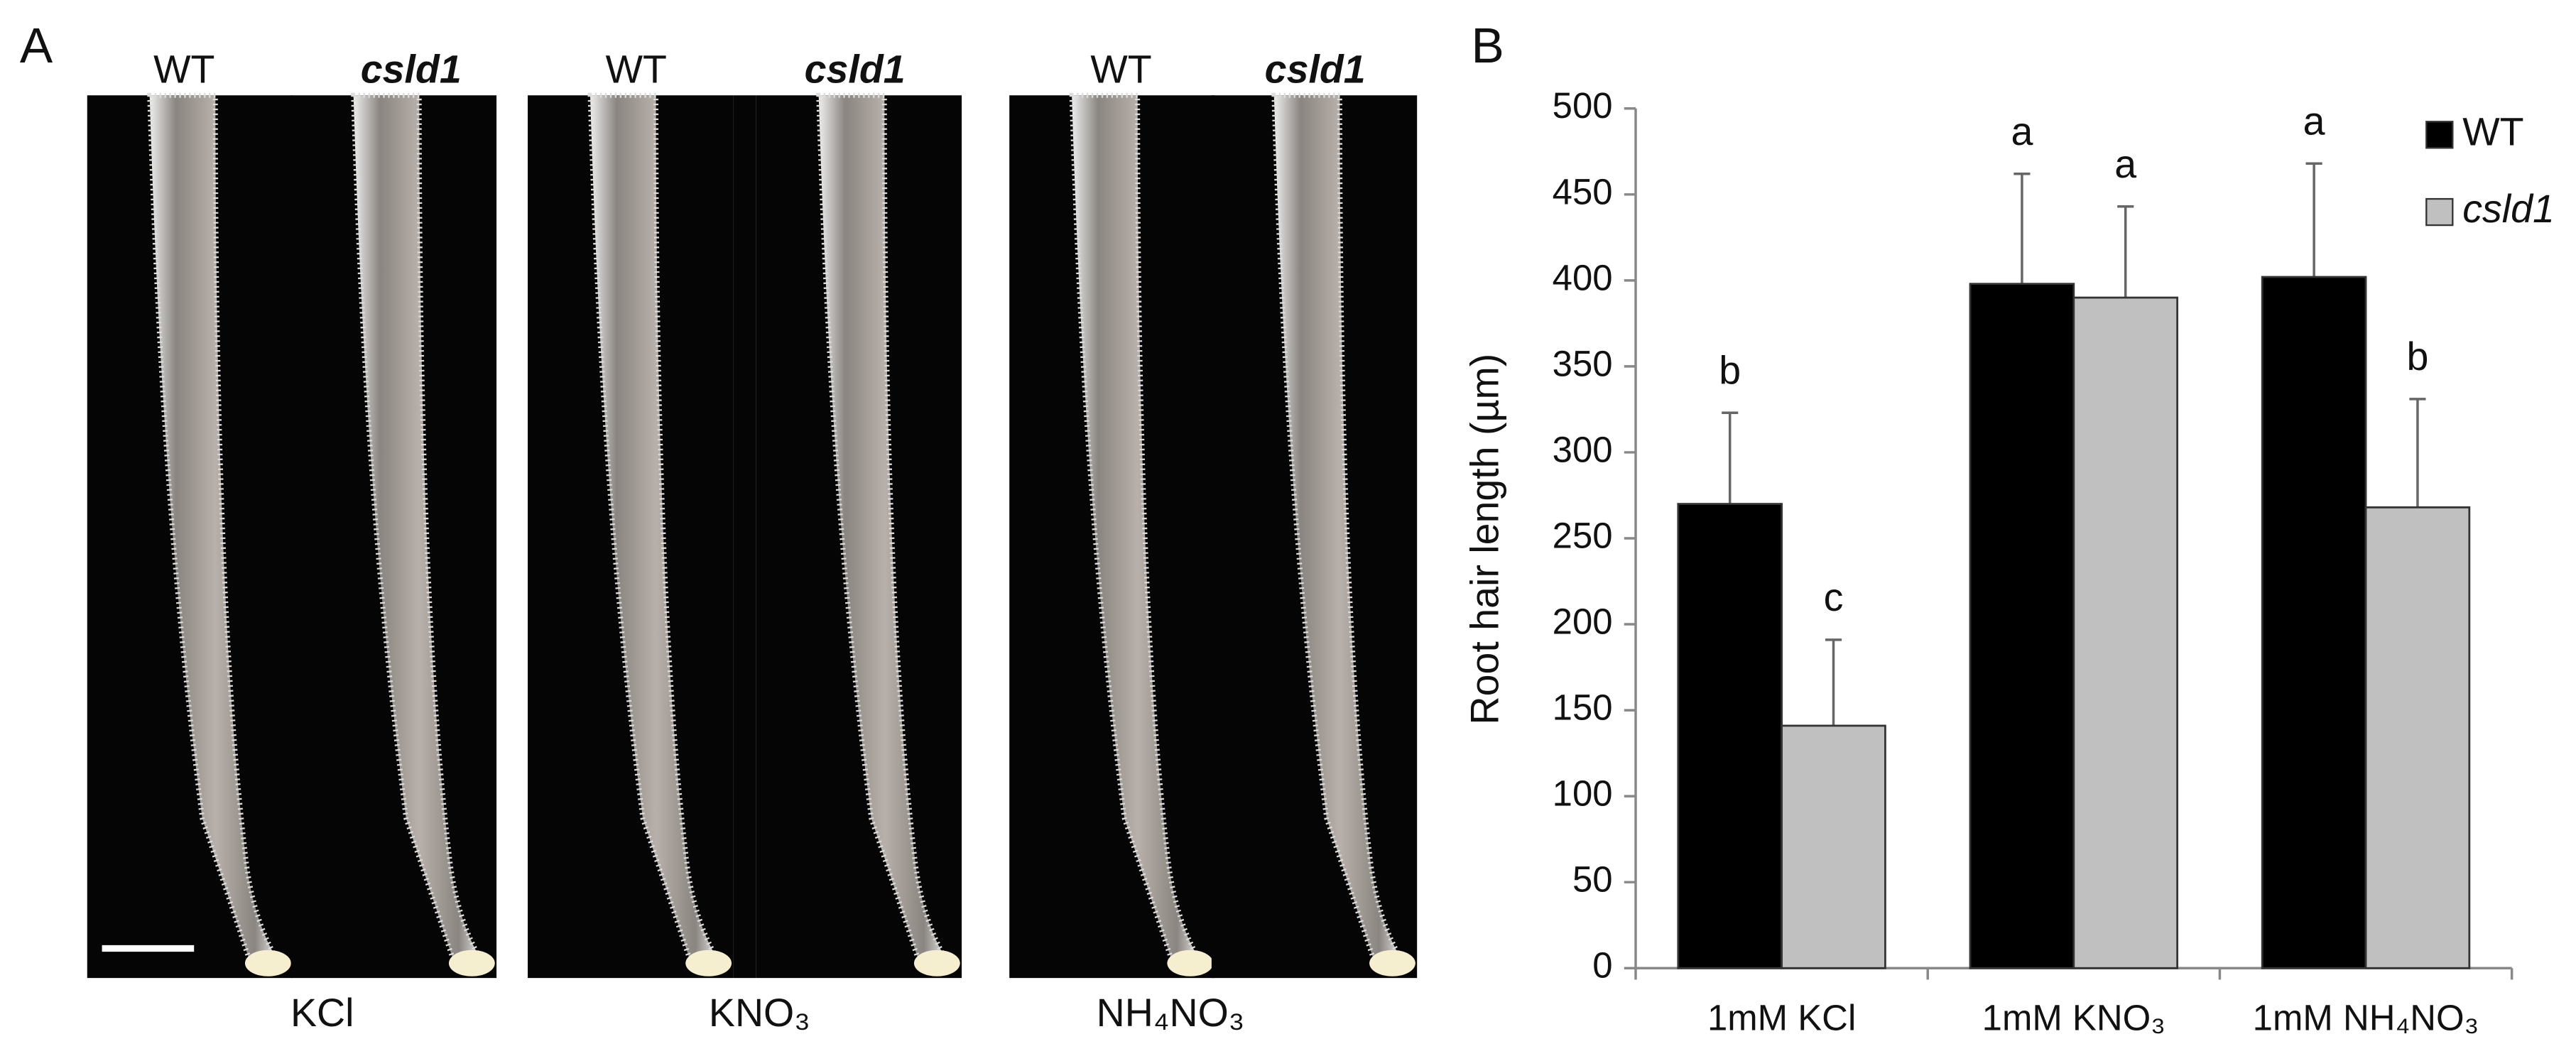  I want to click on y-axis-label: Root hair length (µm), so click(1484, 539).